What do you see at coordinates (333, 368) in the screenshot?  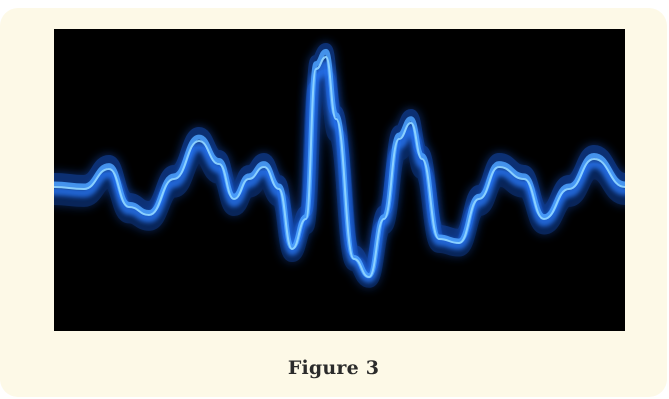 I see `figure-caption: Figure 3` at bounding box center [333, 368].